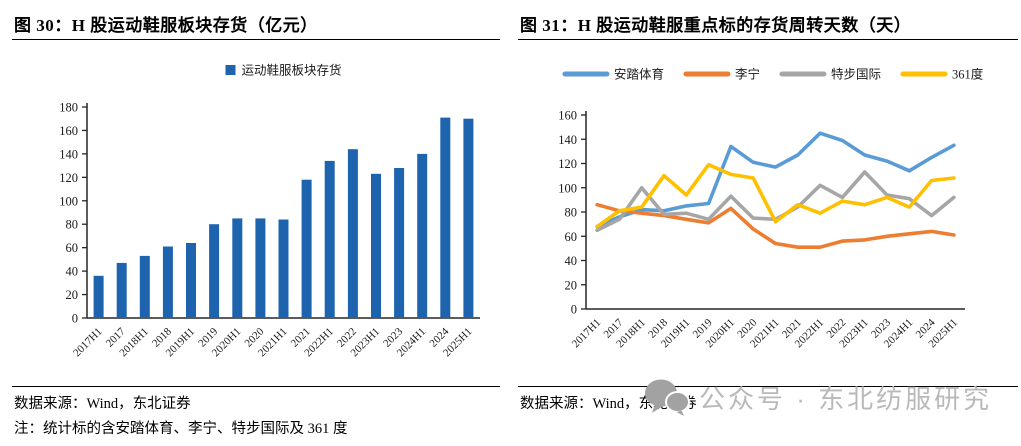 This screenshot has width=1021, height=446. What do you see at coordinates (846, 398) in the screenshot?
I see `watermark-text: 公众号 · 东北纺服研究` at bounding box center [846, 398].